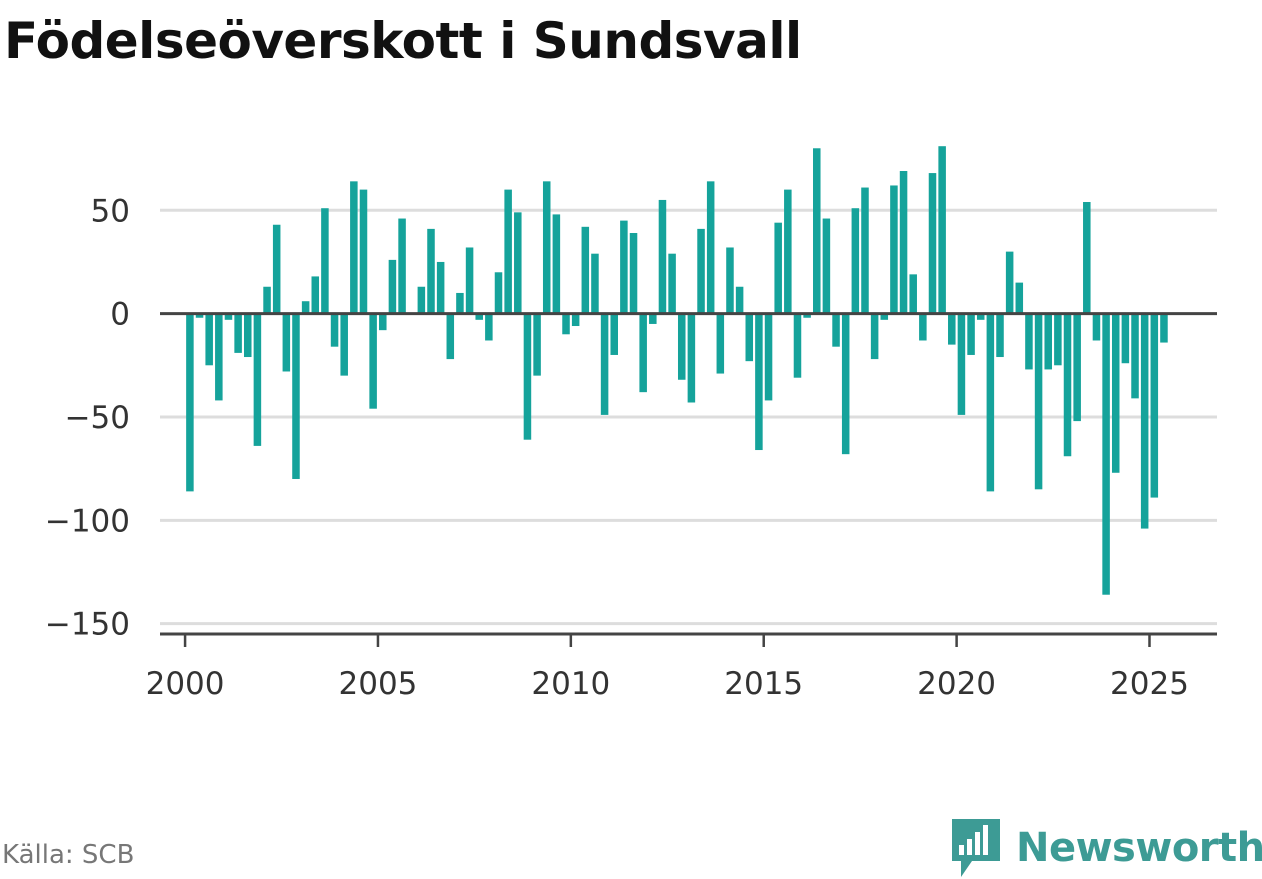 This screenshot has width=1262, height=879. What do you see at coordinates (120, 315) in the screenshot?
I see `y-tick-label: 0` at bounding box center [120, 315].